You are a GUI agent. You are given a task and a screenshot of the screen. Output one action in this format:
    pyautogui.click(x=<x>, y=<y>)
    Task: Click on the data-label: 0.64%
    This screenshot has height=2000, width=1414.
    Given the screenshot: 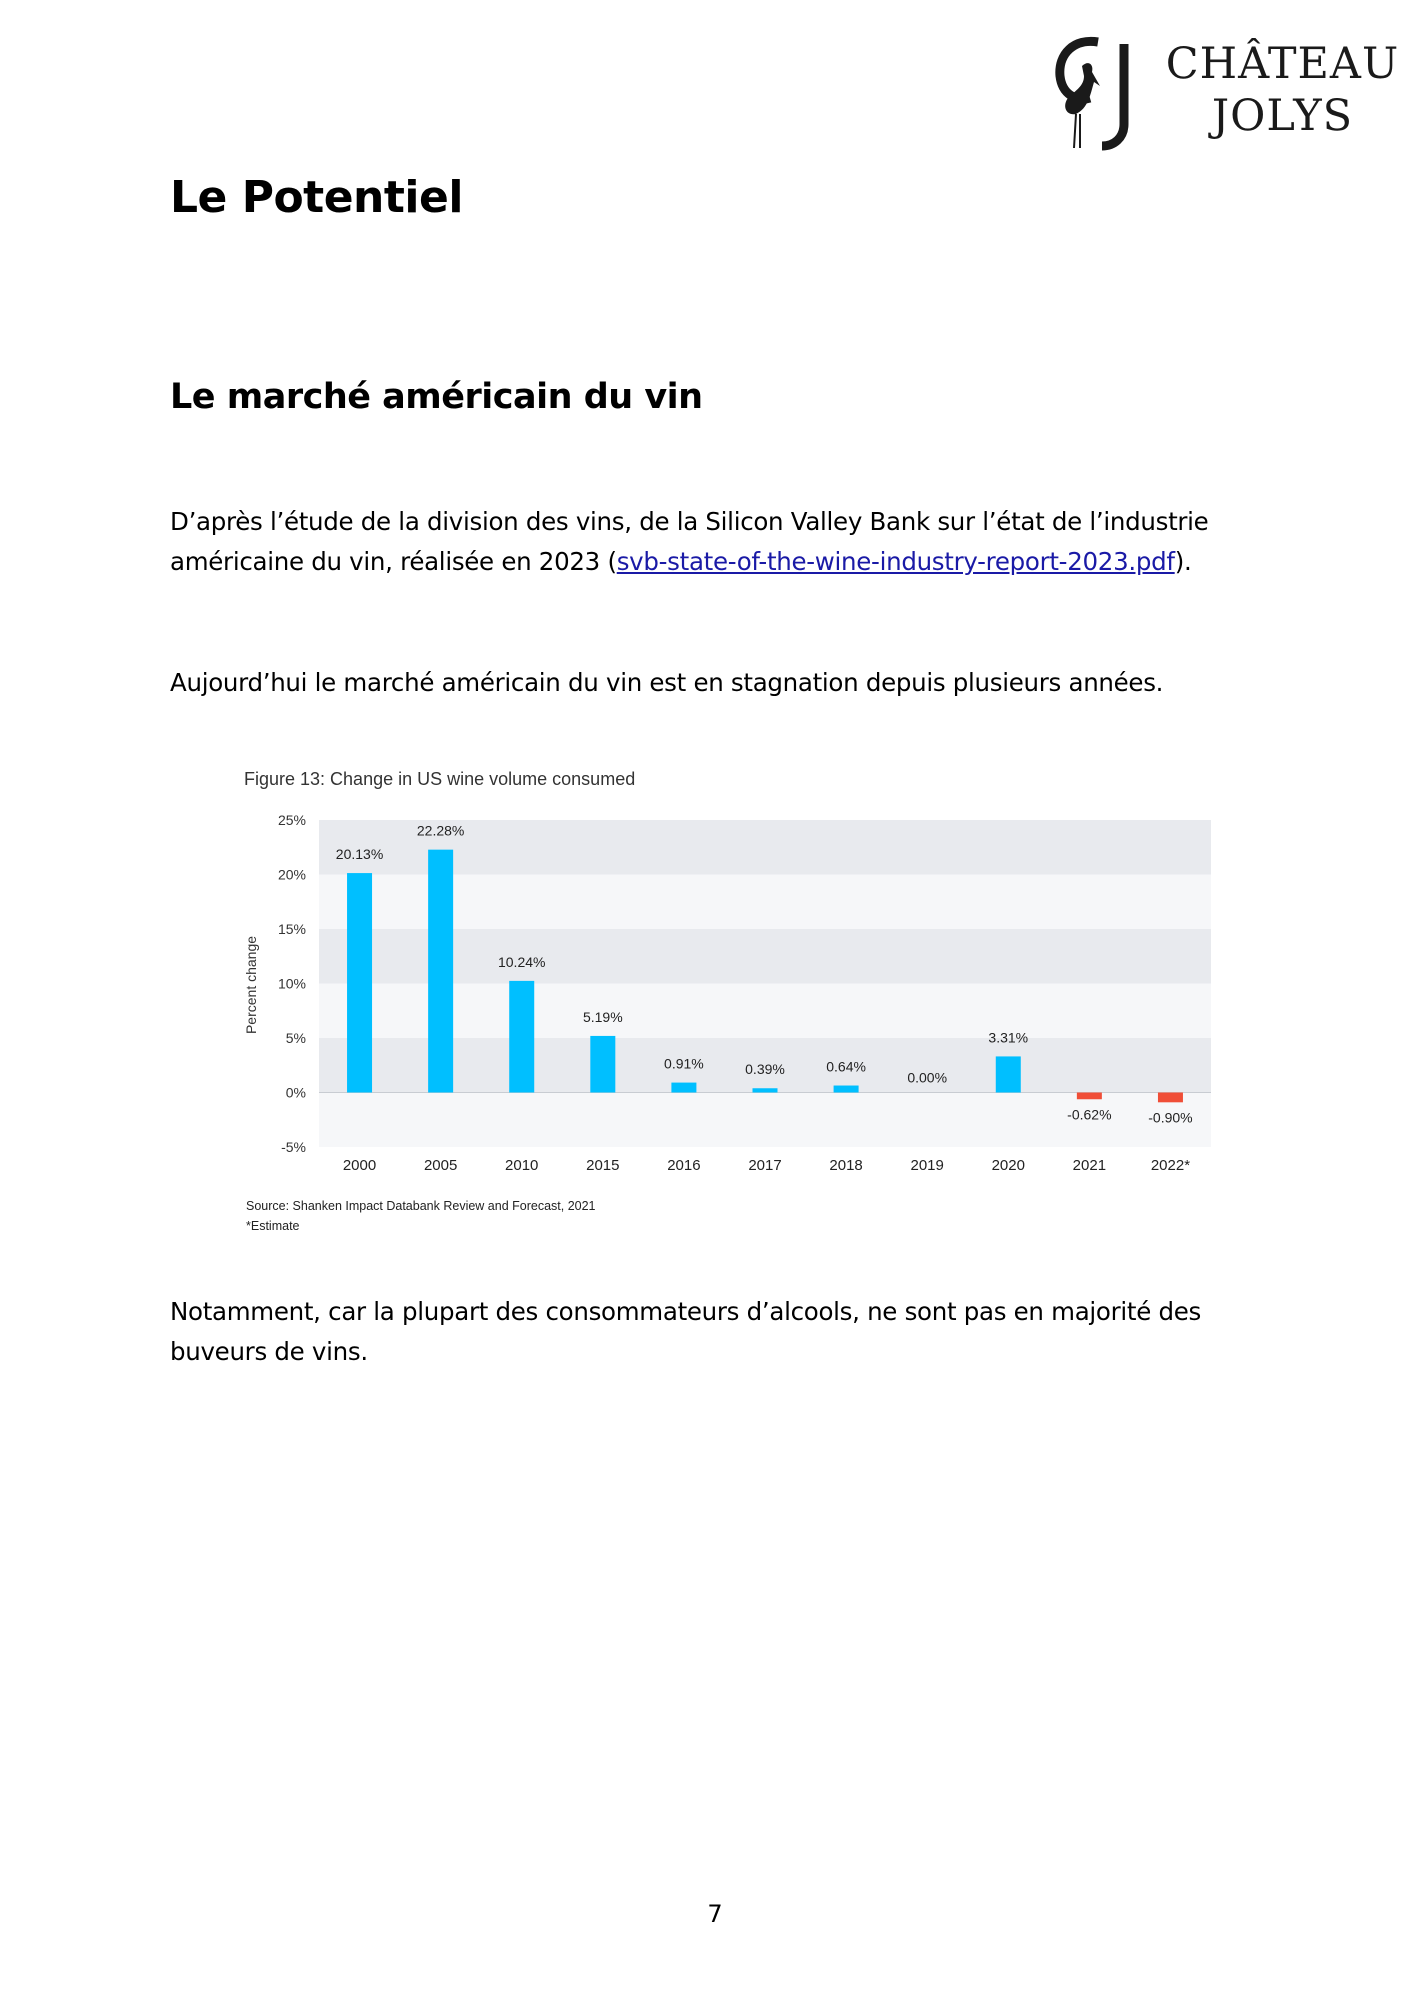 What is the action you would take?
    pyautogui.click(x=846, y=1067)
    